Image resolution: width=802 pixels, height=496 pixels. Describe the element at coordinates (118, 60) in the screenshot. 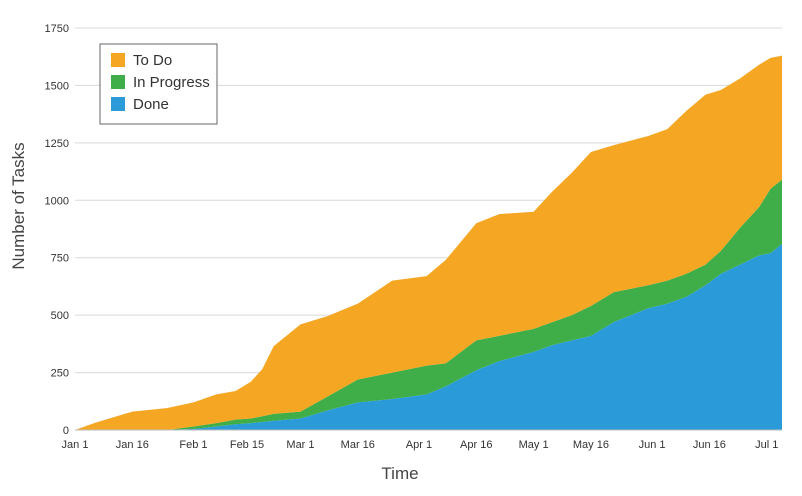

I see `legend-swatch-to-do` at that location.